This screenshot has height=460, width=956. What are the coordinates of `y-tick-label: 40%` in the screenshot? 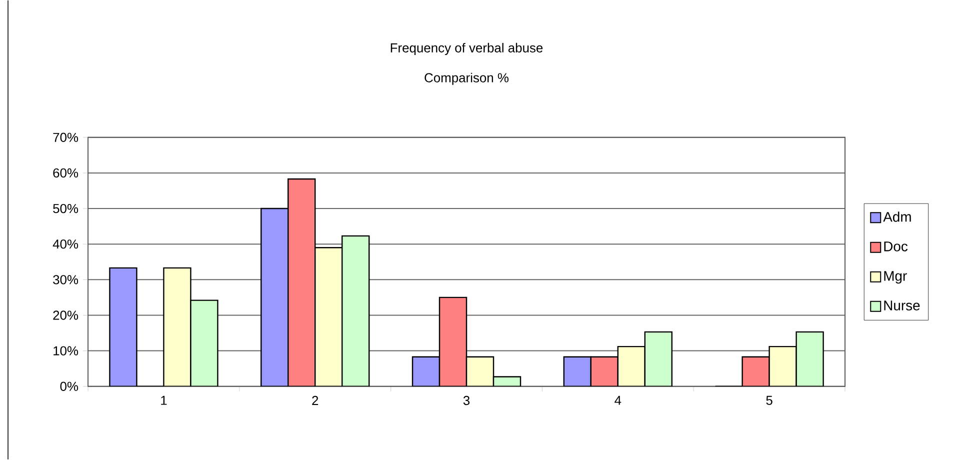 It's located at (65, 244).